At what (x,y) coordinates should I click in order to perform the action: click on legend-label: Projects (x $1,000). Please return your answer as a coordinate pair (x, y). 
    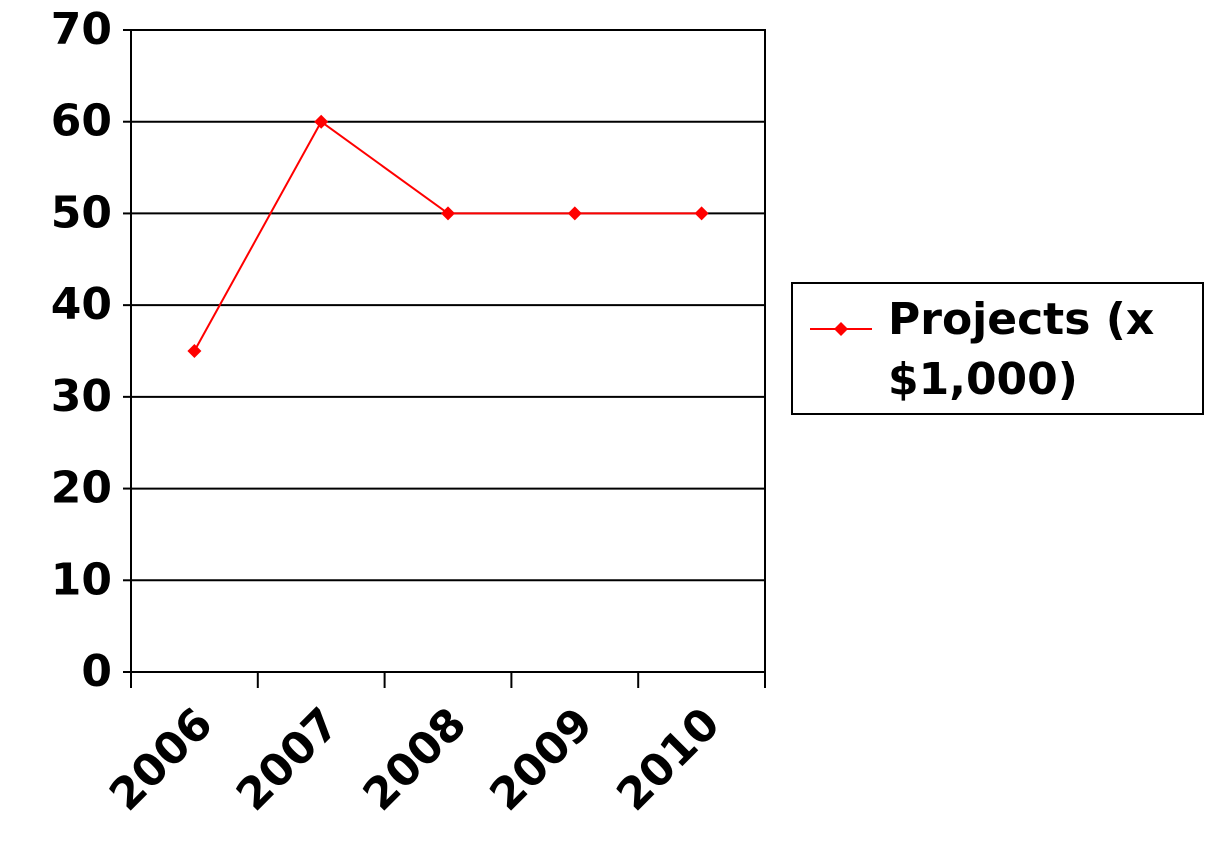
    Looking at the image, I should click on (1021, 349).